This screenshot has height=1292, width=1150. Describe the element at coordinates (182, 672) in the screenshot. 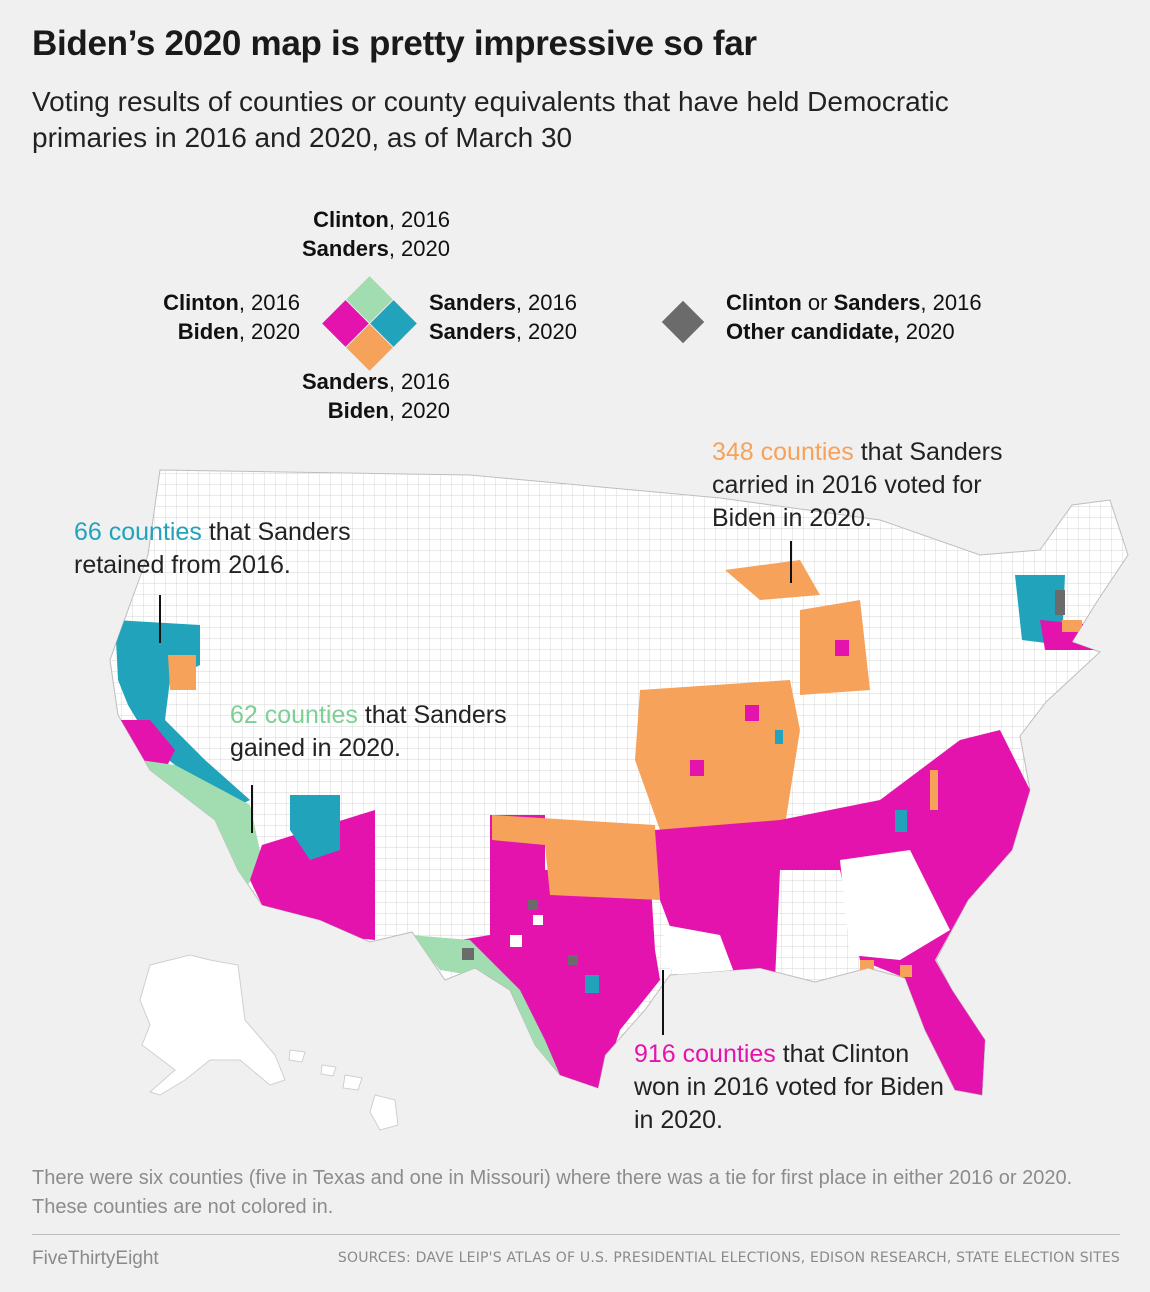

I see `region-oregon-sanders-biden` at that location.